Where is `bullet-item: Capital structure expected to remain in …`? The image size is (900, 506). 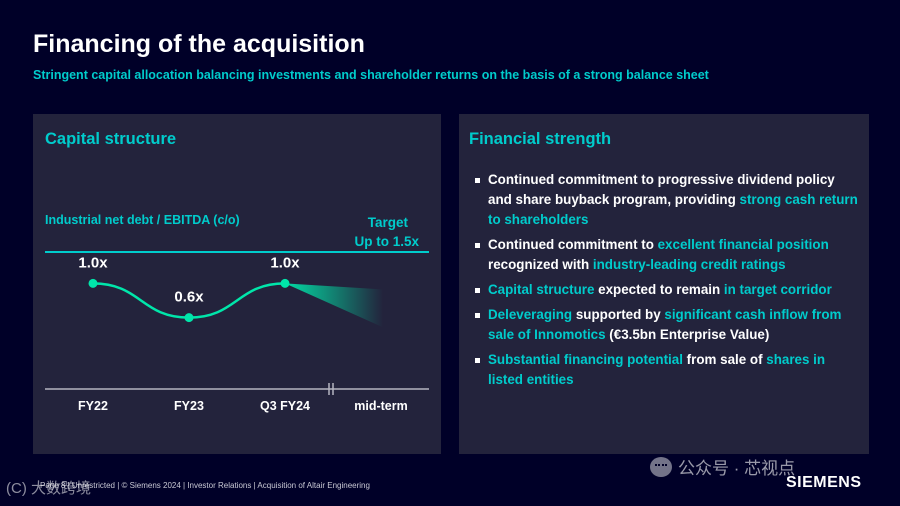
bullet-item: Capital structure expected to remain in … is located at coordinates (667, 290).